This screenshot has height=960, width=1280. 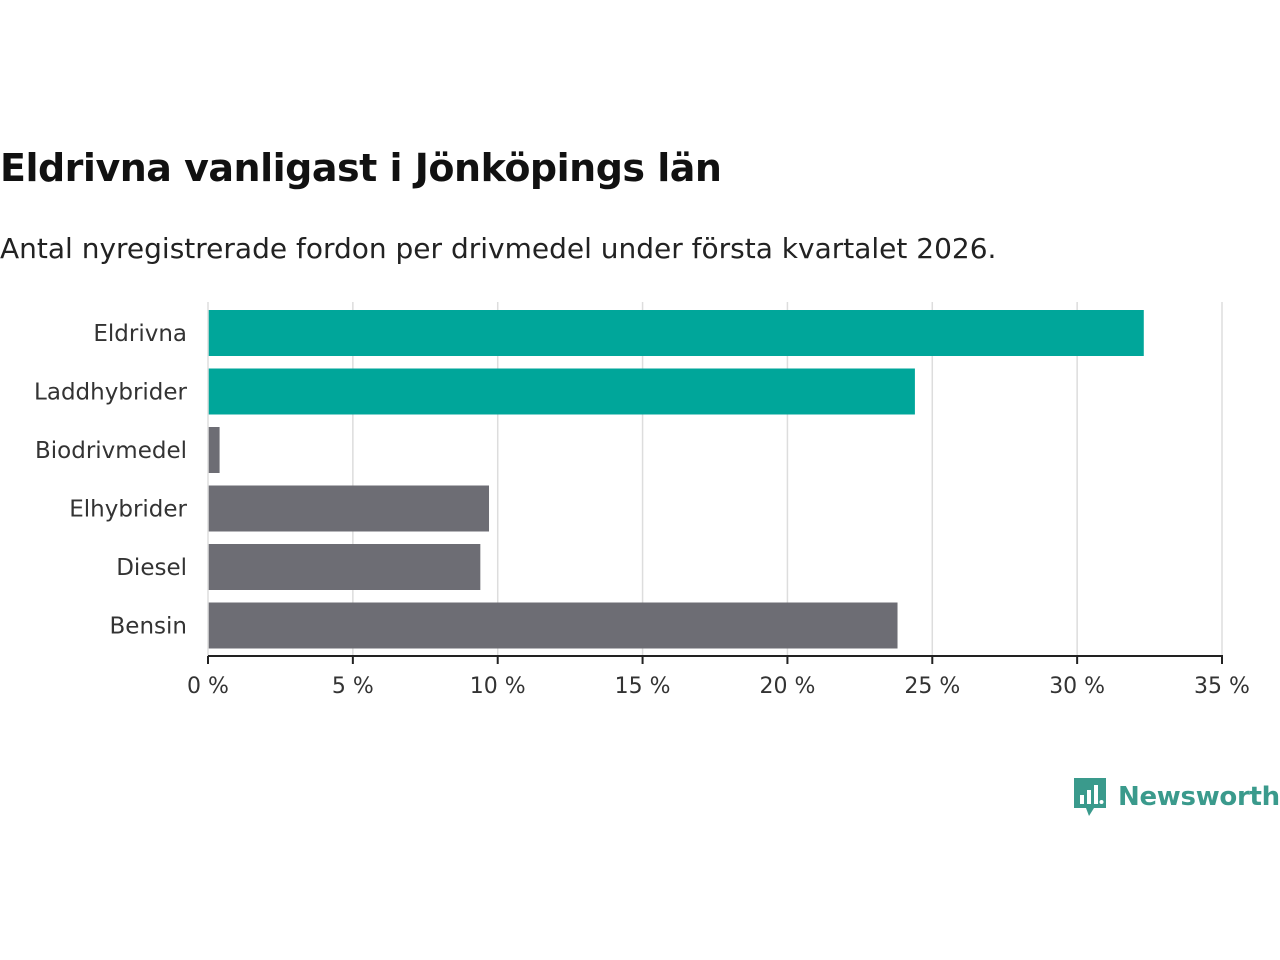 What do you see at coordinates (110, 393) in the screenshot?
I see `category-label: Laddhybrider` at bounding box center [110, 393].